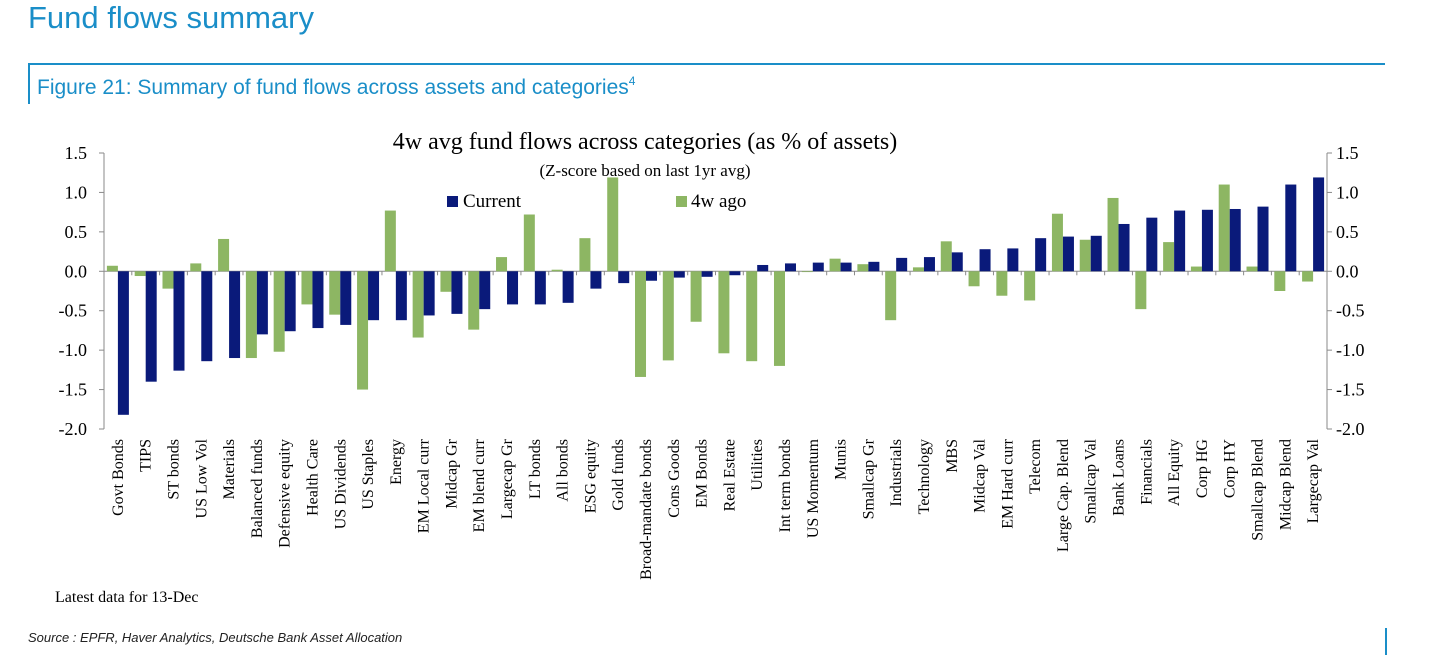 The image size is (1456, 655). What do you see at coordinates (1146, 472) in the screenshot?
I see `x-tick-label: Financials` at bounding box center [1146, 472].